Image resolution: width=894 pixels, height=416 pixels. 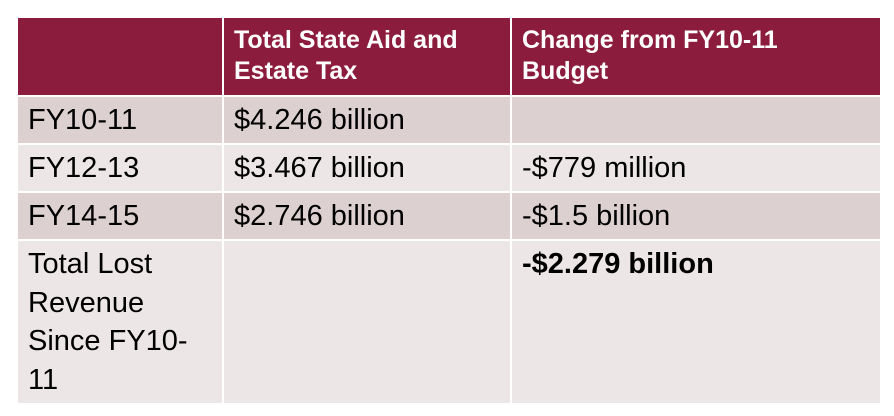 What do you see at coordinates (367, 322) in the screenshot?
I see `total-row-total-cell` at bounding box center [367, 322].